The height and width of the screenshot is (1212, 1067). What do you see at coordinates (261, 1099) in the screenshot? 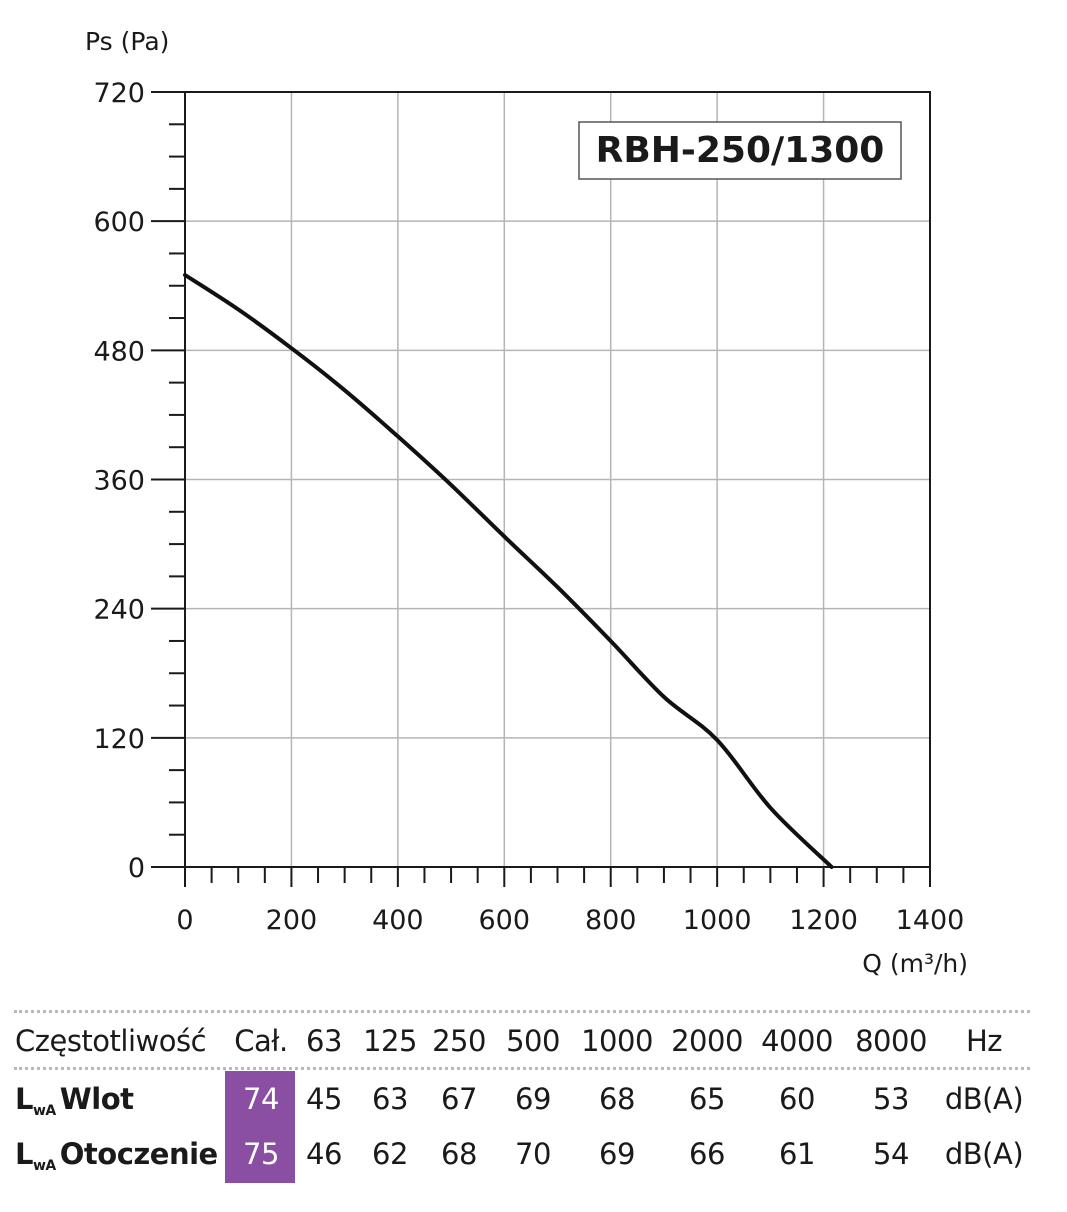
I see `row-total: 74` at bounding box center [261, 1099].